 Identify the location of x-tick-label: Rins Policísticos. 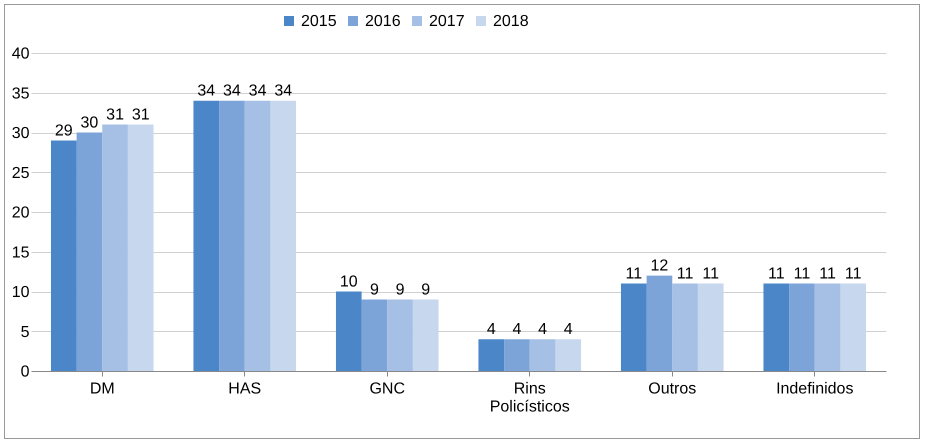
(530, 398).